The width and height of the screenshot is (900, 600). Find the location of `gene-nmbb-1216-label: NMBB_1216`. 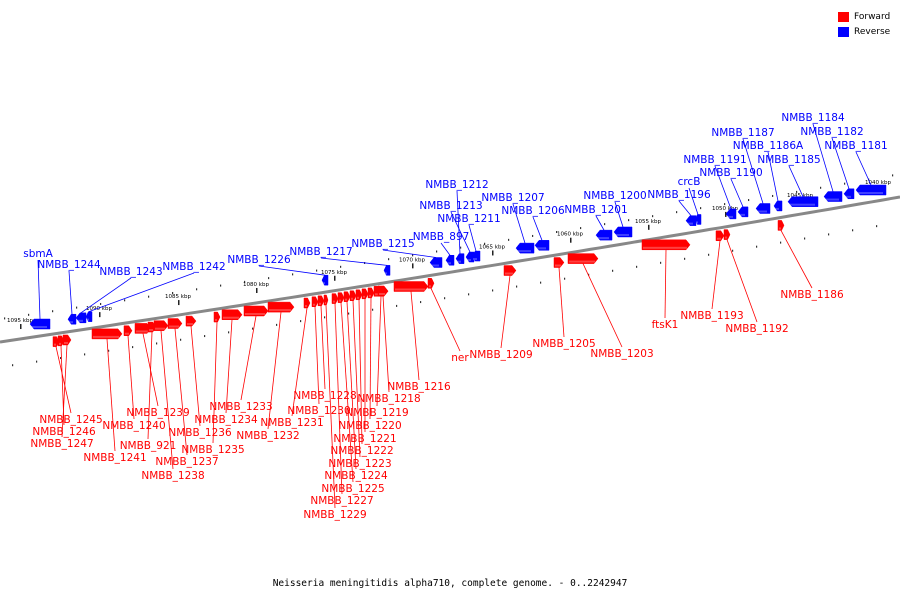

gene-nmbb-1216-label: NMBB_1216 is located at coordinates (419, 387).